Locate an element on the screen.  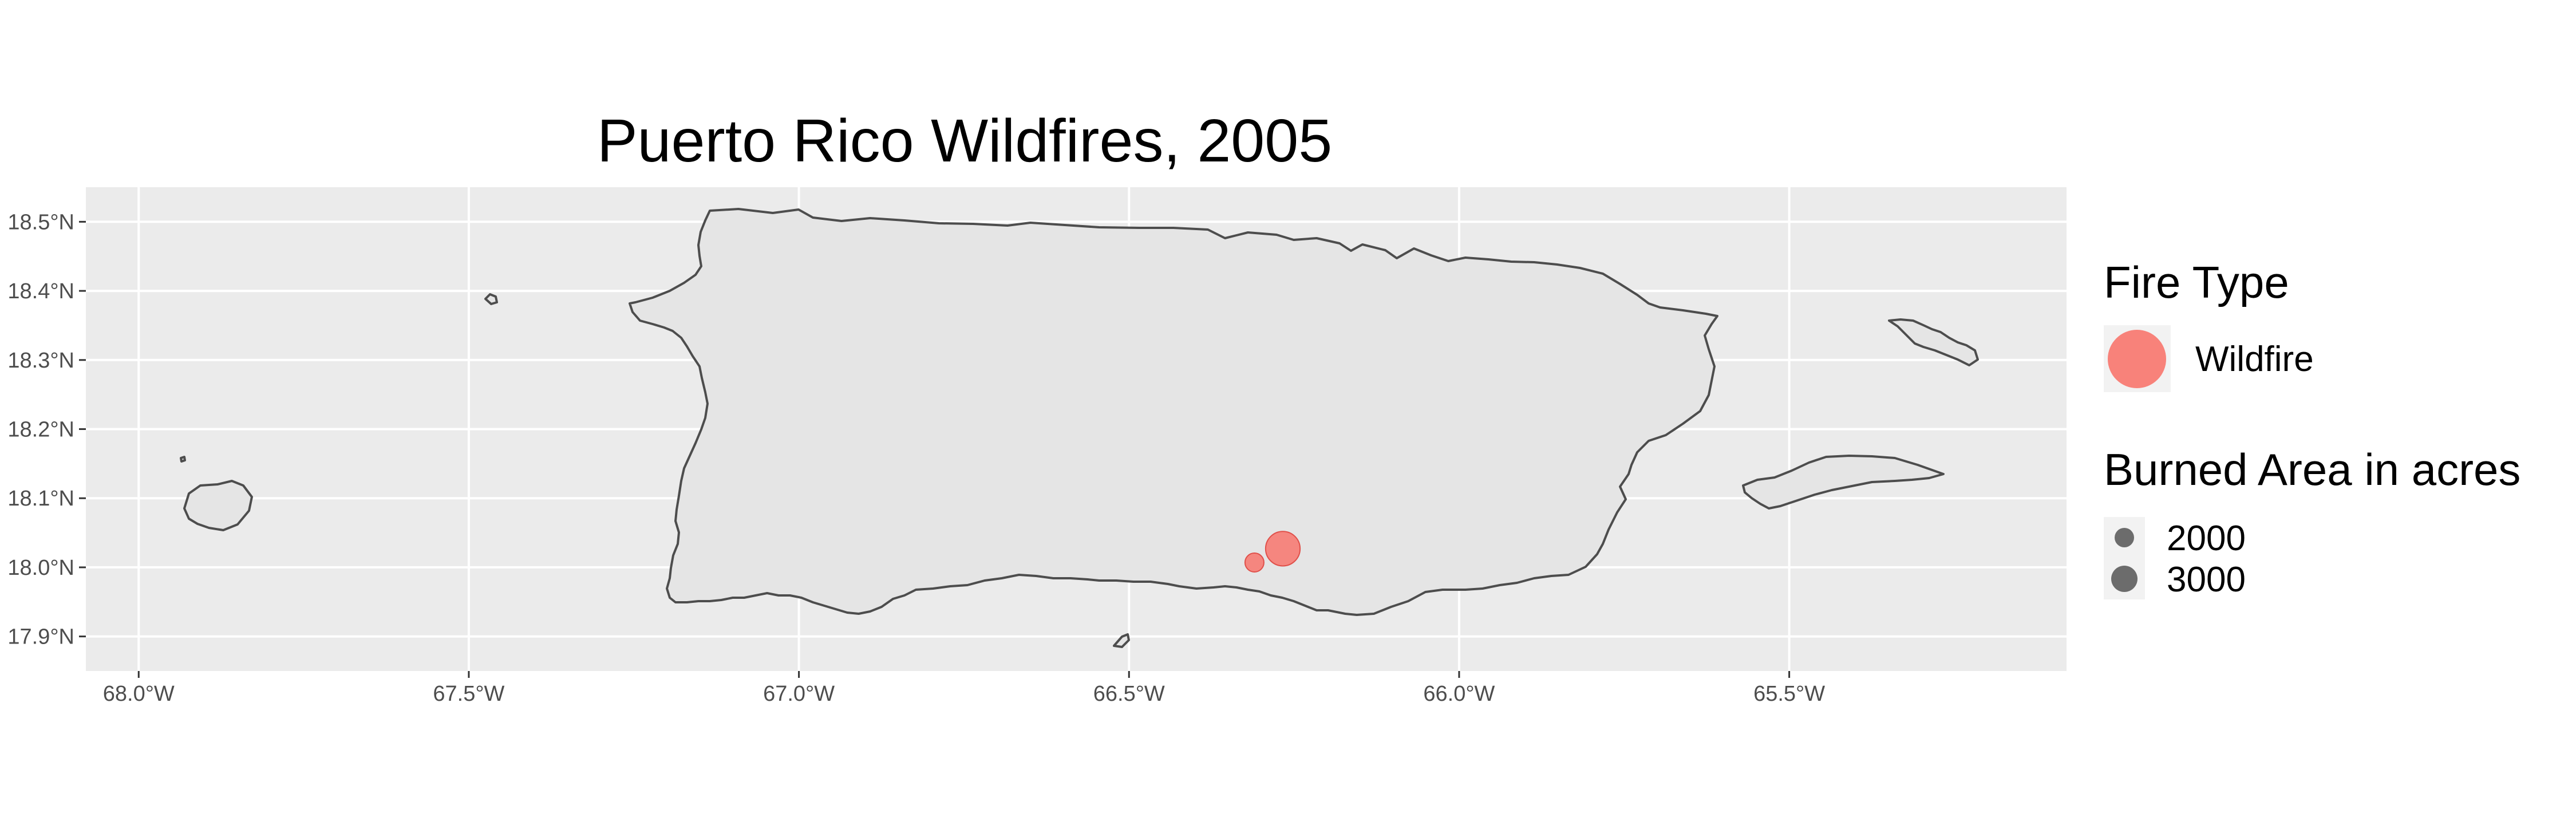
legend-wildfire-label: Wildfire is located at coordinates (2254, 359).